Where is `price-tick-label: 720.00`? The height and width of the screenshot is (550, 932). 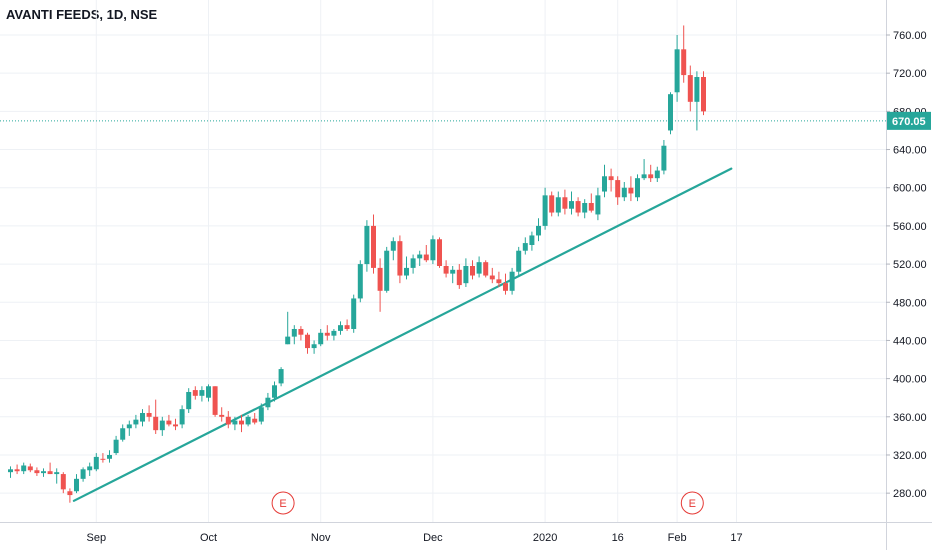 price-tick-label: 720.00 is located at coordinates (910, 74).